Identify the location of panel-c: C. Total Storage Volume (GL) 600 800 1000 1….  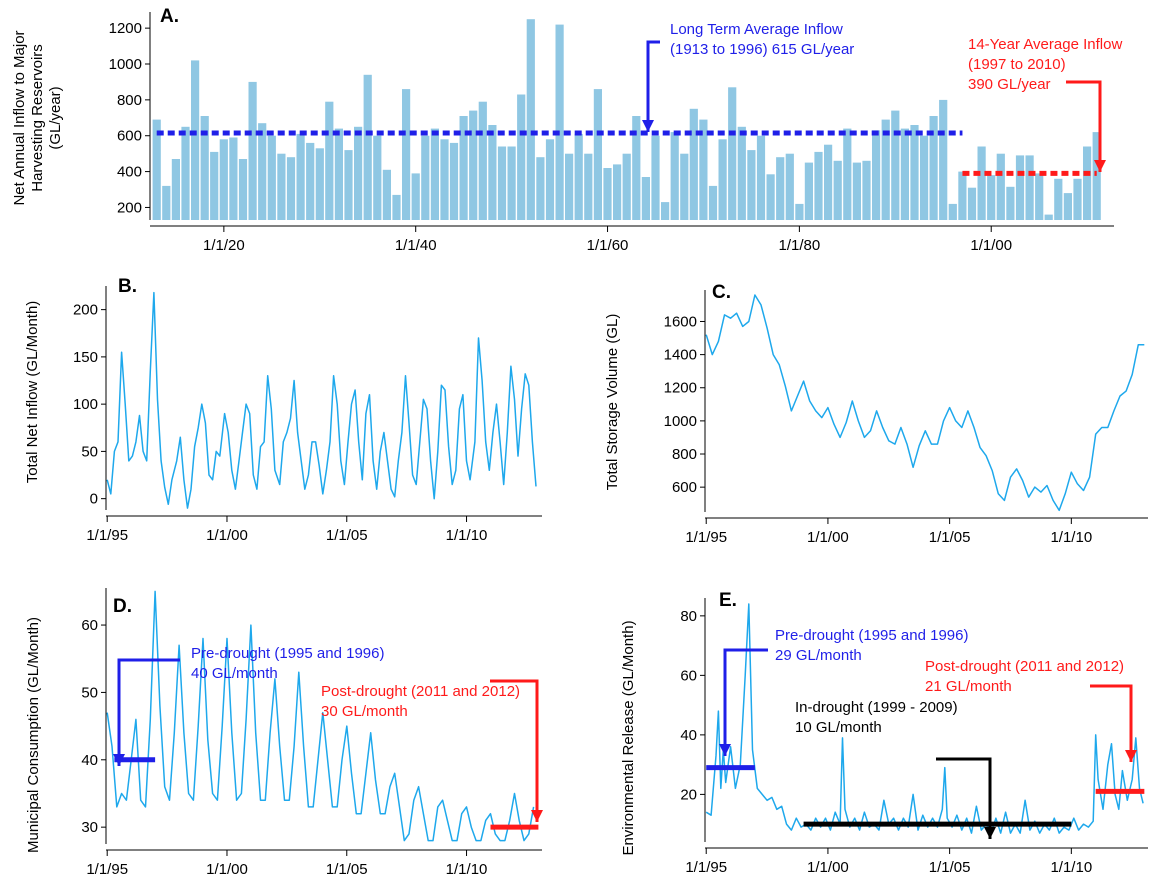
(876, 414).